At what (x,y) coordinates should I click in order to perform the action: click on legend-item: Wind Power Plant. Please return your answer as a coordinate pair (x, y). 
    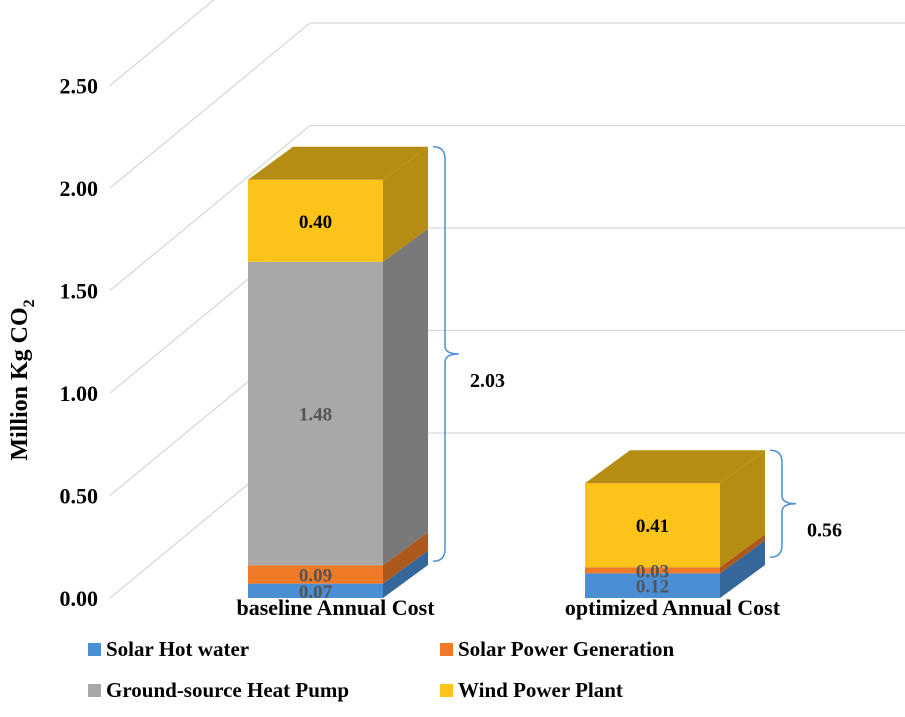
    Looking at the image, I should click on (531, 690).